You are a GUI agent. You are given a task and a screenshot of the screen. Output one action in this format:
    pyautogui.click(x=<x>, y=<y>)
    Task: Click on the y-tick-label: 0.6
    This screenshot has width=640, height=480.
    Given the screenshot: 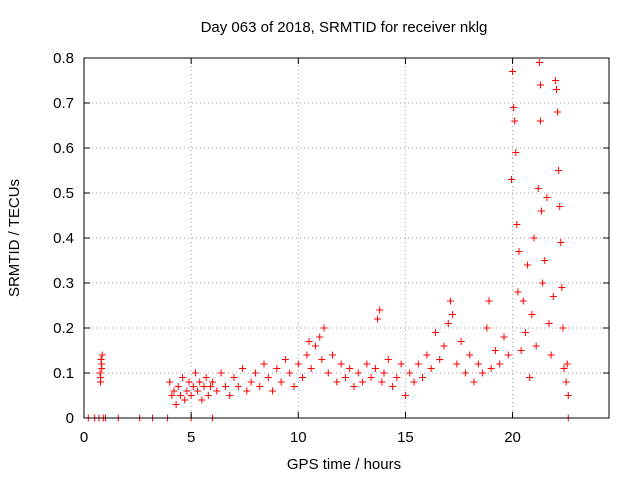 What is the action you would take?
    pyautogui.click(x=63, y=148)
    